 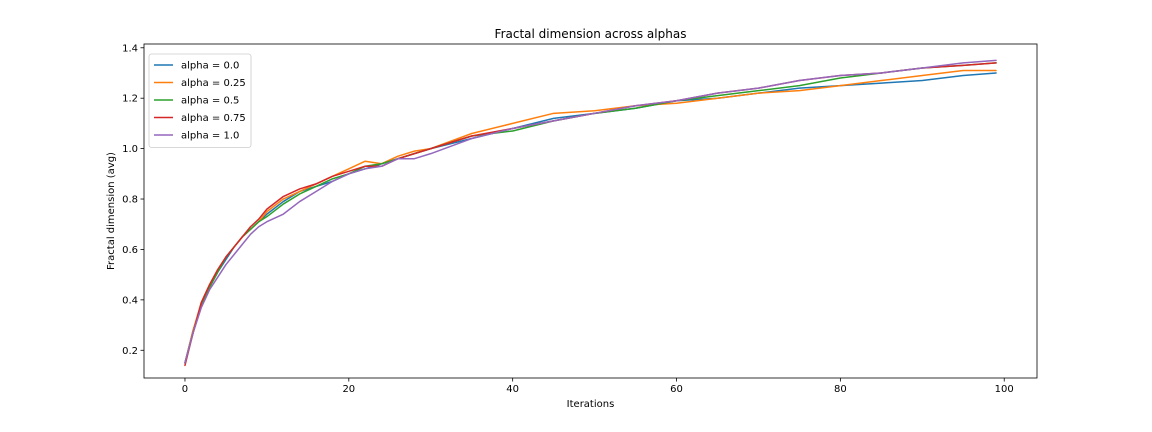 What do you see at coordinates (1004, 389) in the screenshot?
I see `x-tick-label: 100` at bounding box center [1004, 389].